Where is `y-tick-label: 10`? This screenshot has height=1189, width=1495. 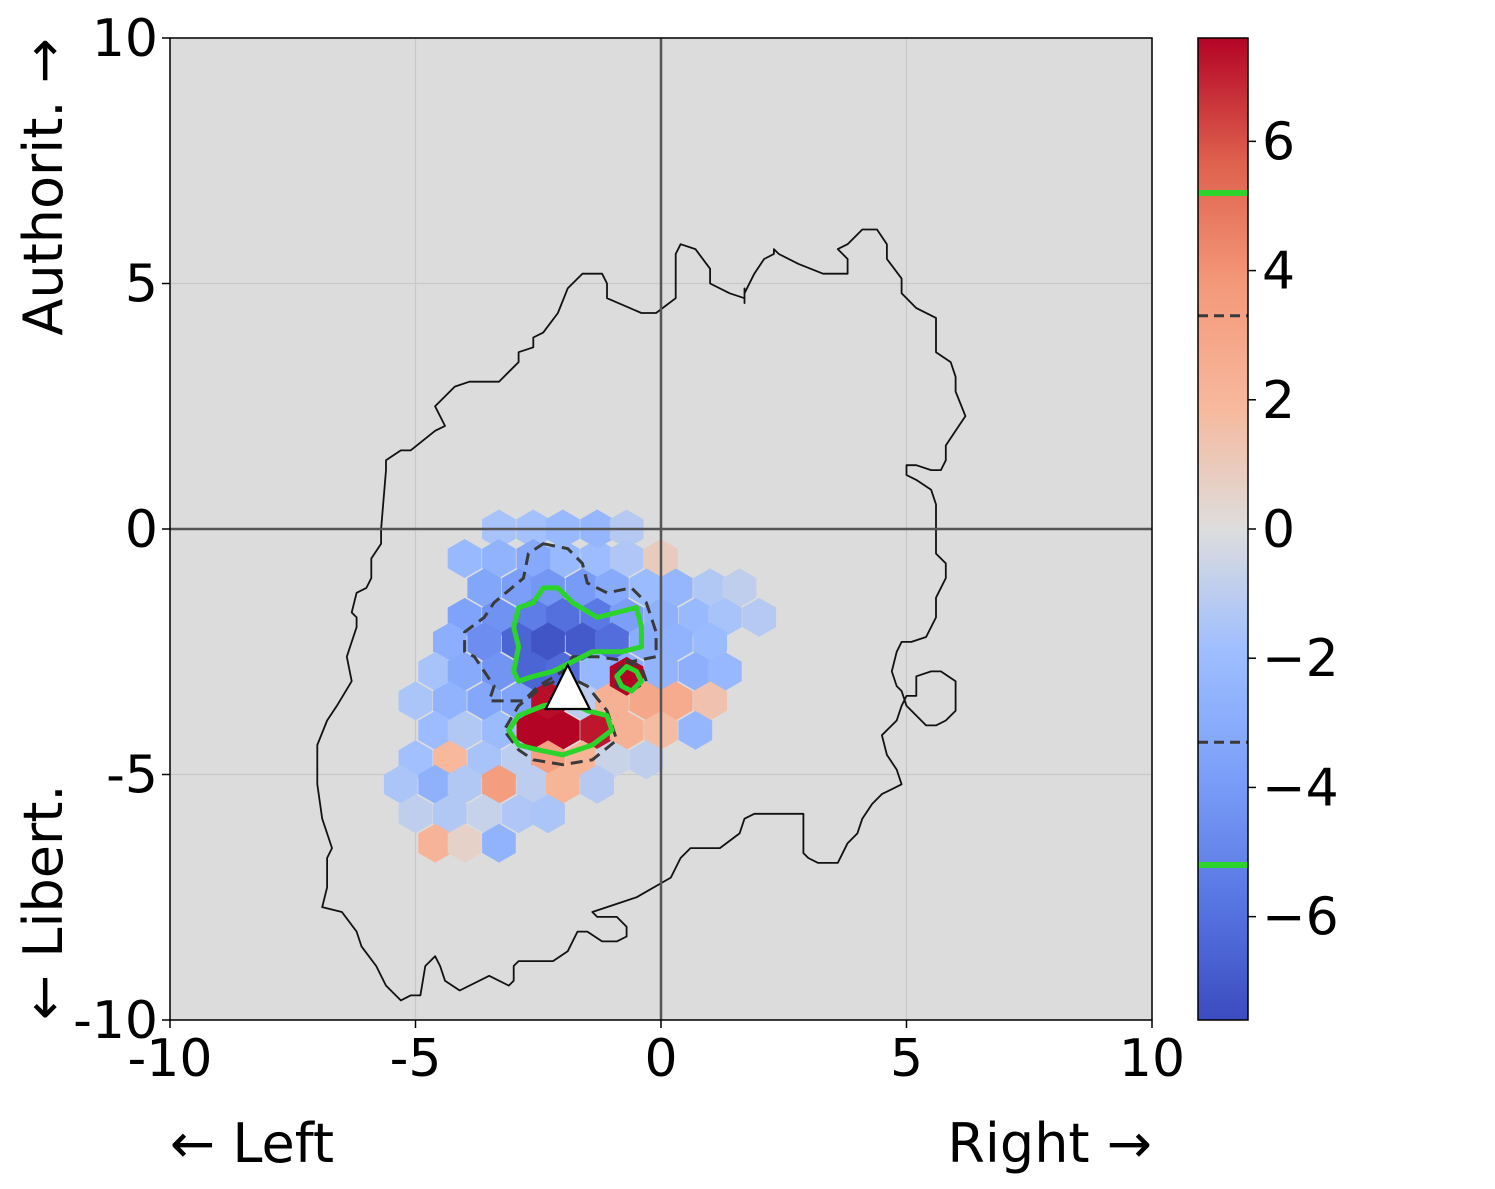
y-tick-label: 10 is located at coordinates (125, 39).